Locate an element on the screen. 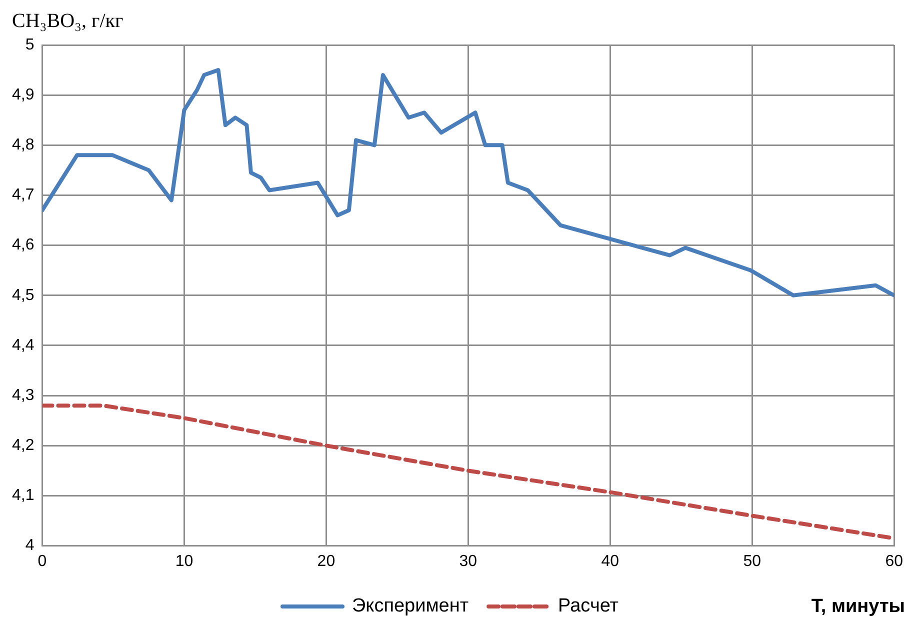 Image resolution: width=909 pixels, height=626 pixels. x-tick-label: 20 is located at coordinates (326, 561).